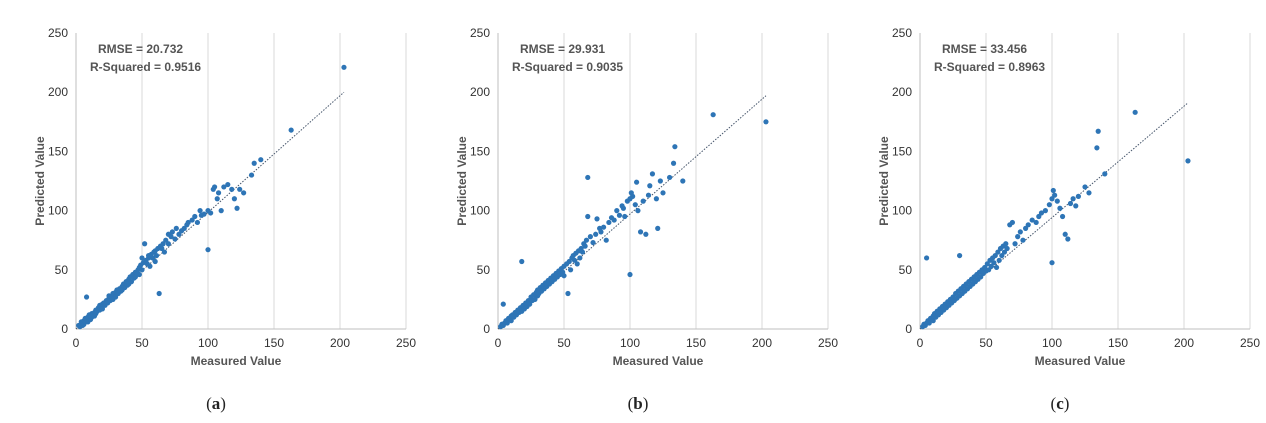 This screenshot has height=423, width=1266. What do you see at coordinates (562, 49) in the screenshot?
I see `rmse-label: RMSE = 29.931` at bounding box center [562, 49].